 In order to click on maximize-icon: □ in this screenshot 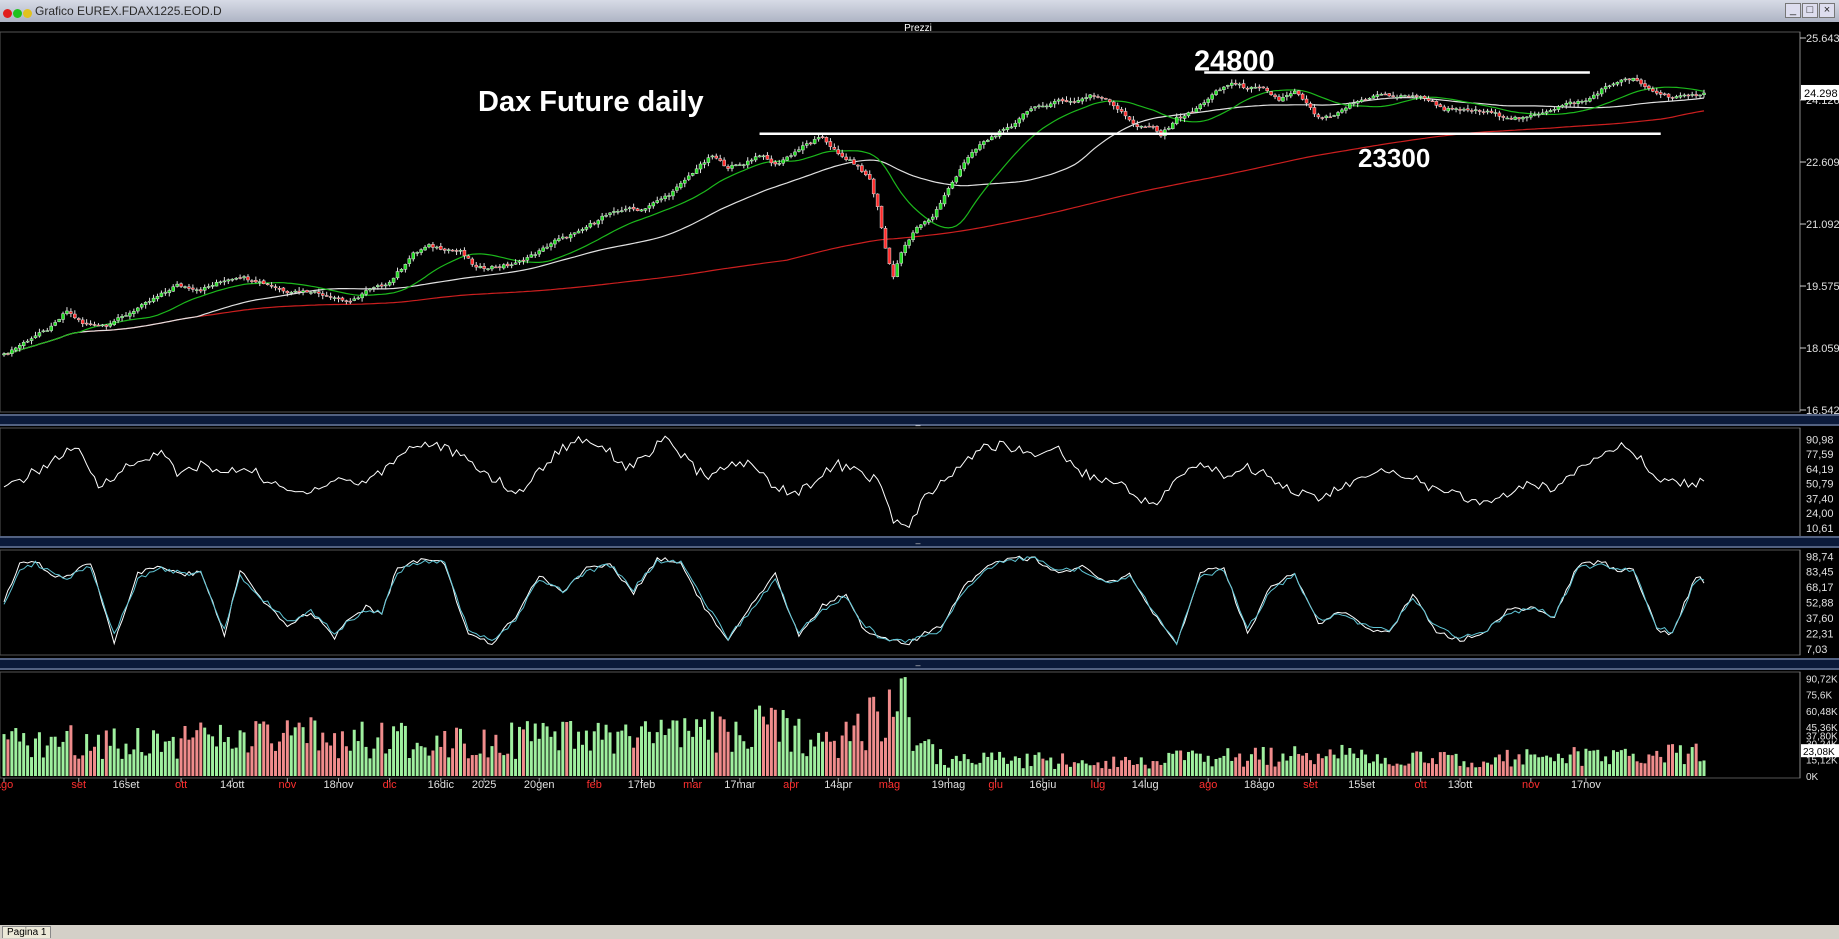, I will do `click(1810, 10)`.